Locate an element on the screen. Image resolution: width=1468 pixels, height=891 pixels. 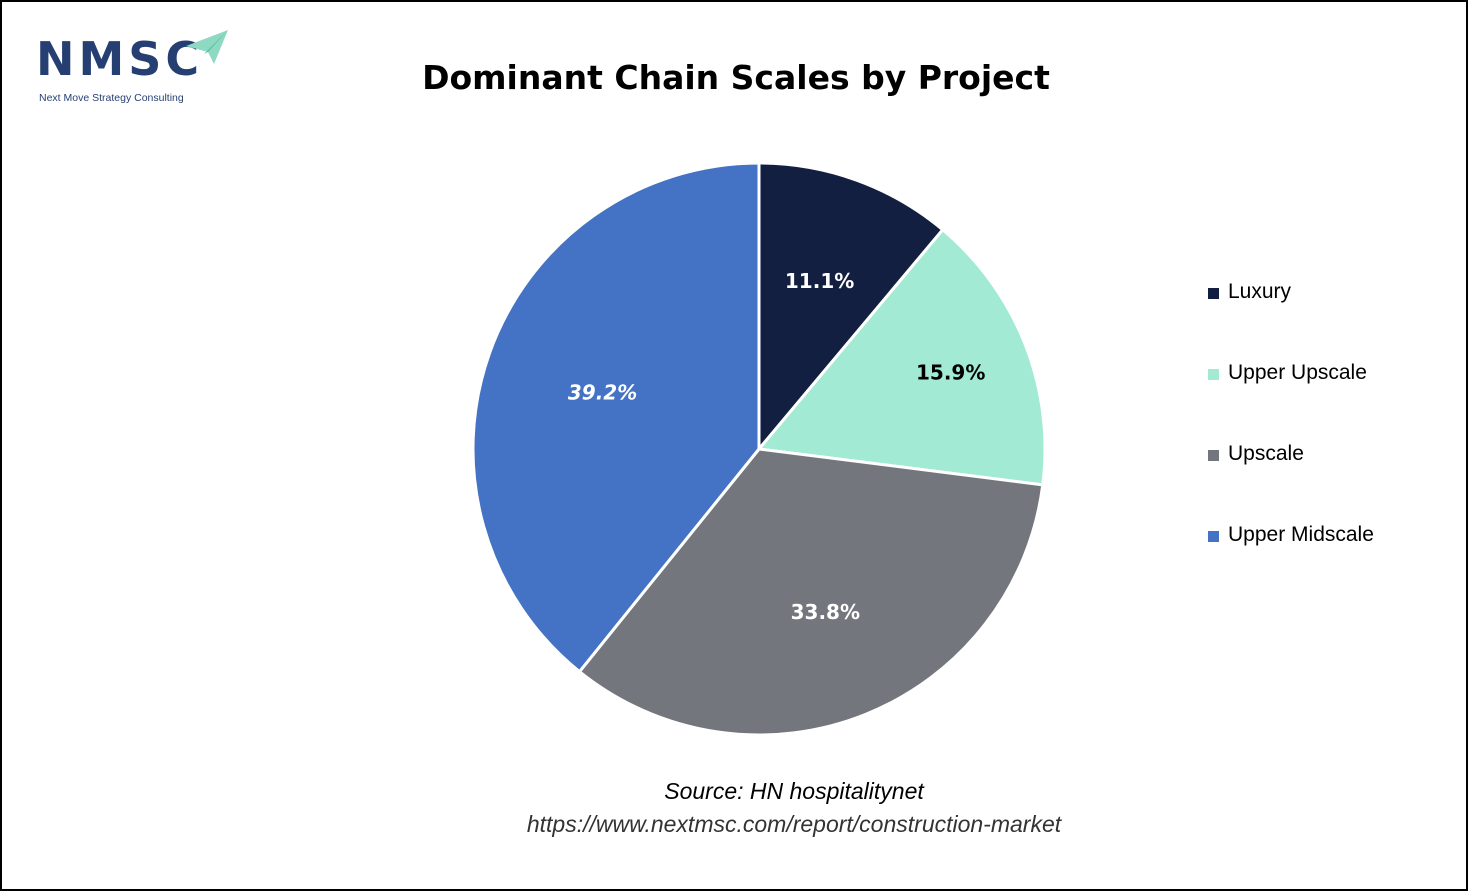
legend-label: Upscale is located at coordinates (1266, 453).